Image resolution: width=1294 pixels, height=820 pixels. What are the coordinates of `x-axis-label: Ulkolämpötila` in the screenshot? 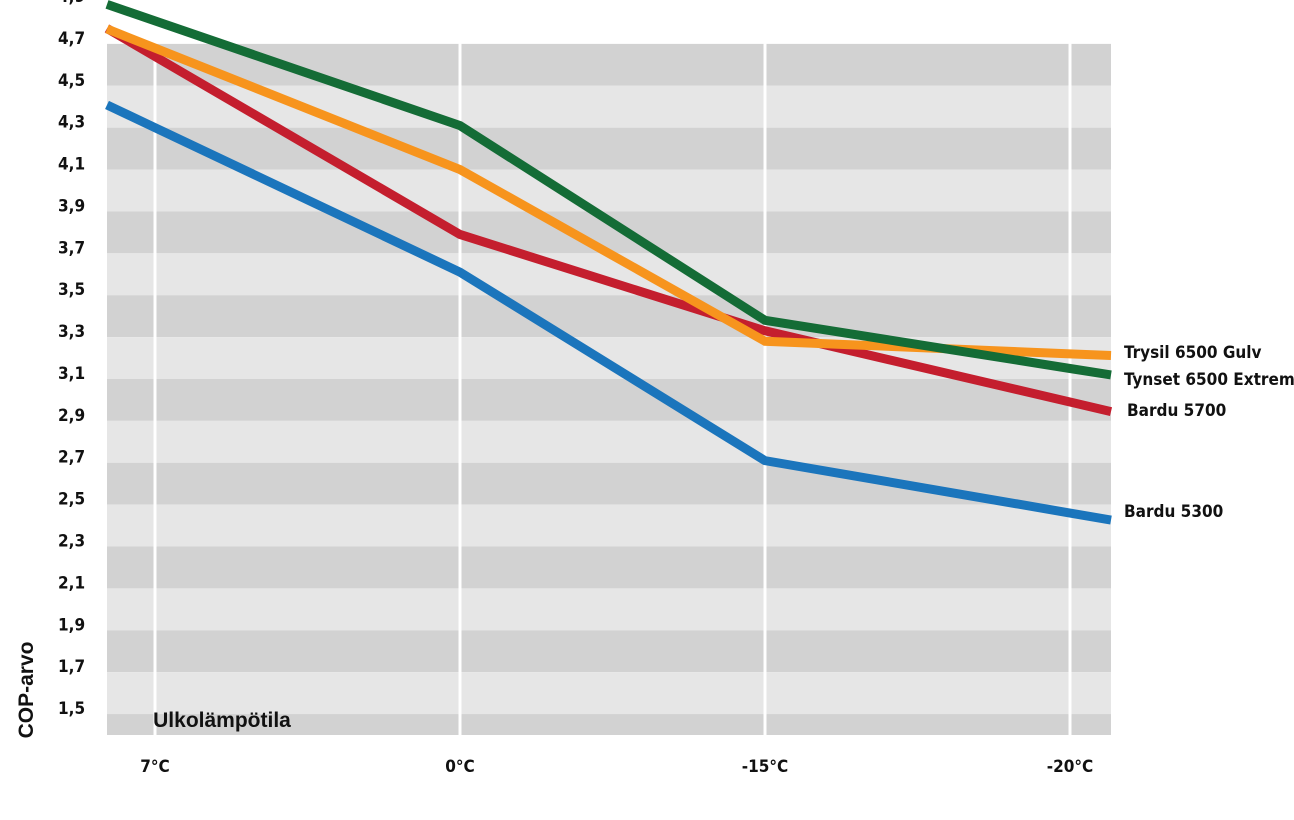 It's located at (222, 720).